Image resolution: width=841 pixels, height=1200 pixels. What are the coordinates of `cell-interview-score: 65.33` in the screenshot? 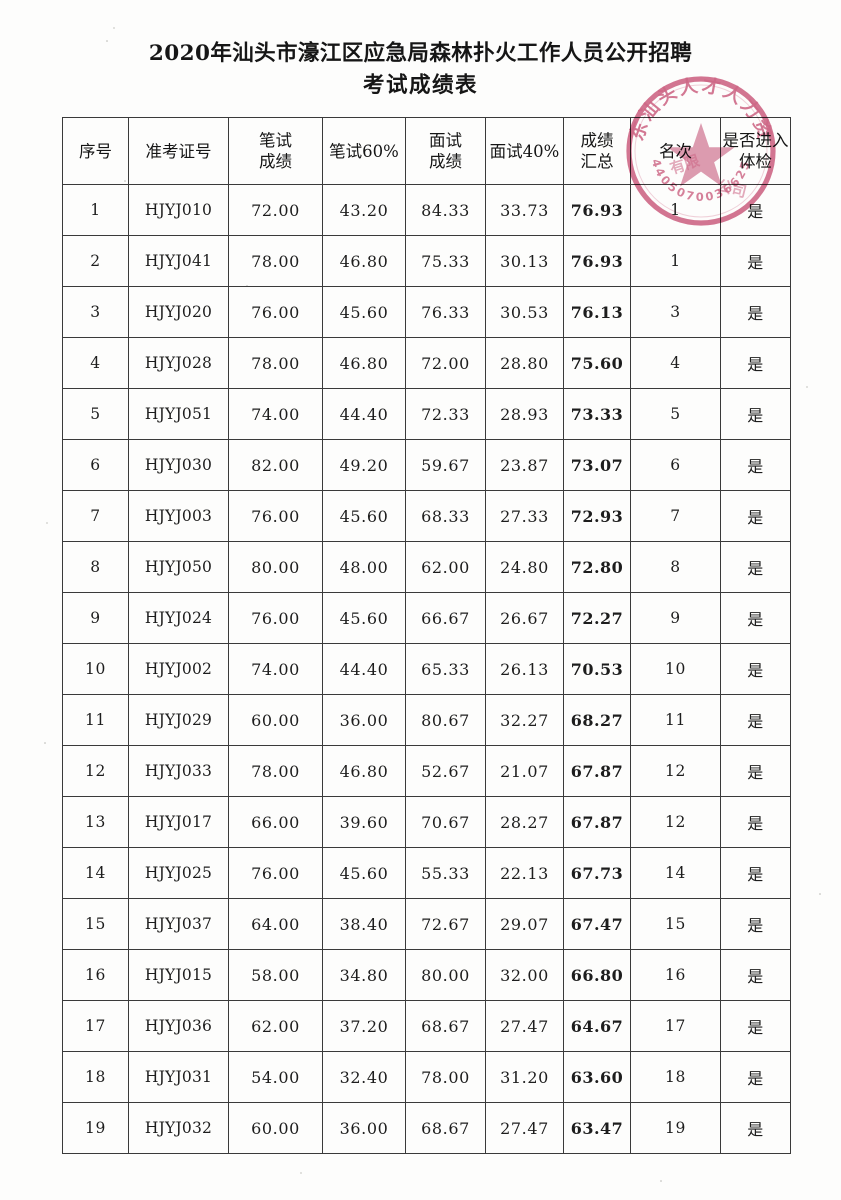 It's located at (445, 669).